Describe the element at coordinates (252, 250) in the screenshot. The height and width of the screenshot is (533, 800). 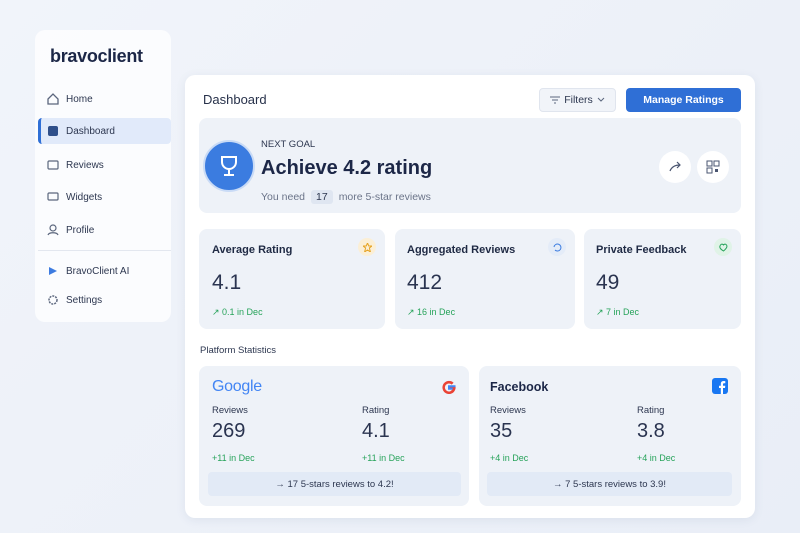
I see `stat-title: Average Rating` at that location.